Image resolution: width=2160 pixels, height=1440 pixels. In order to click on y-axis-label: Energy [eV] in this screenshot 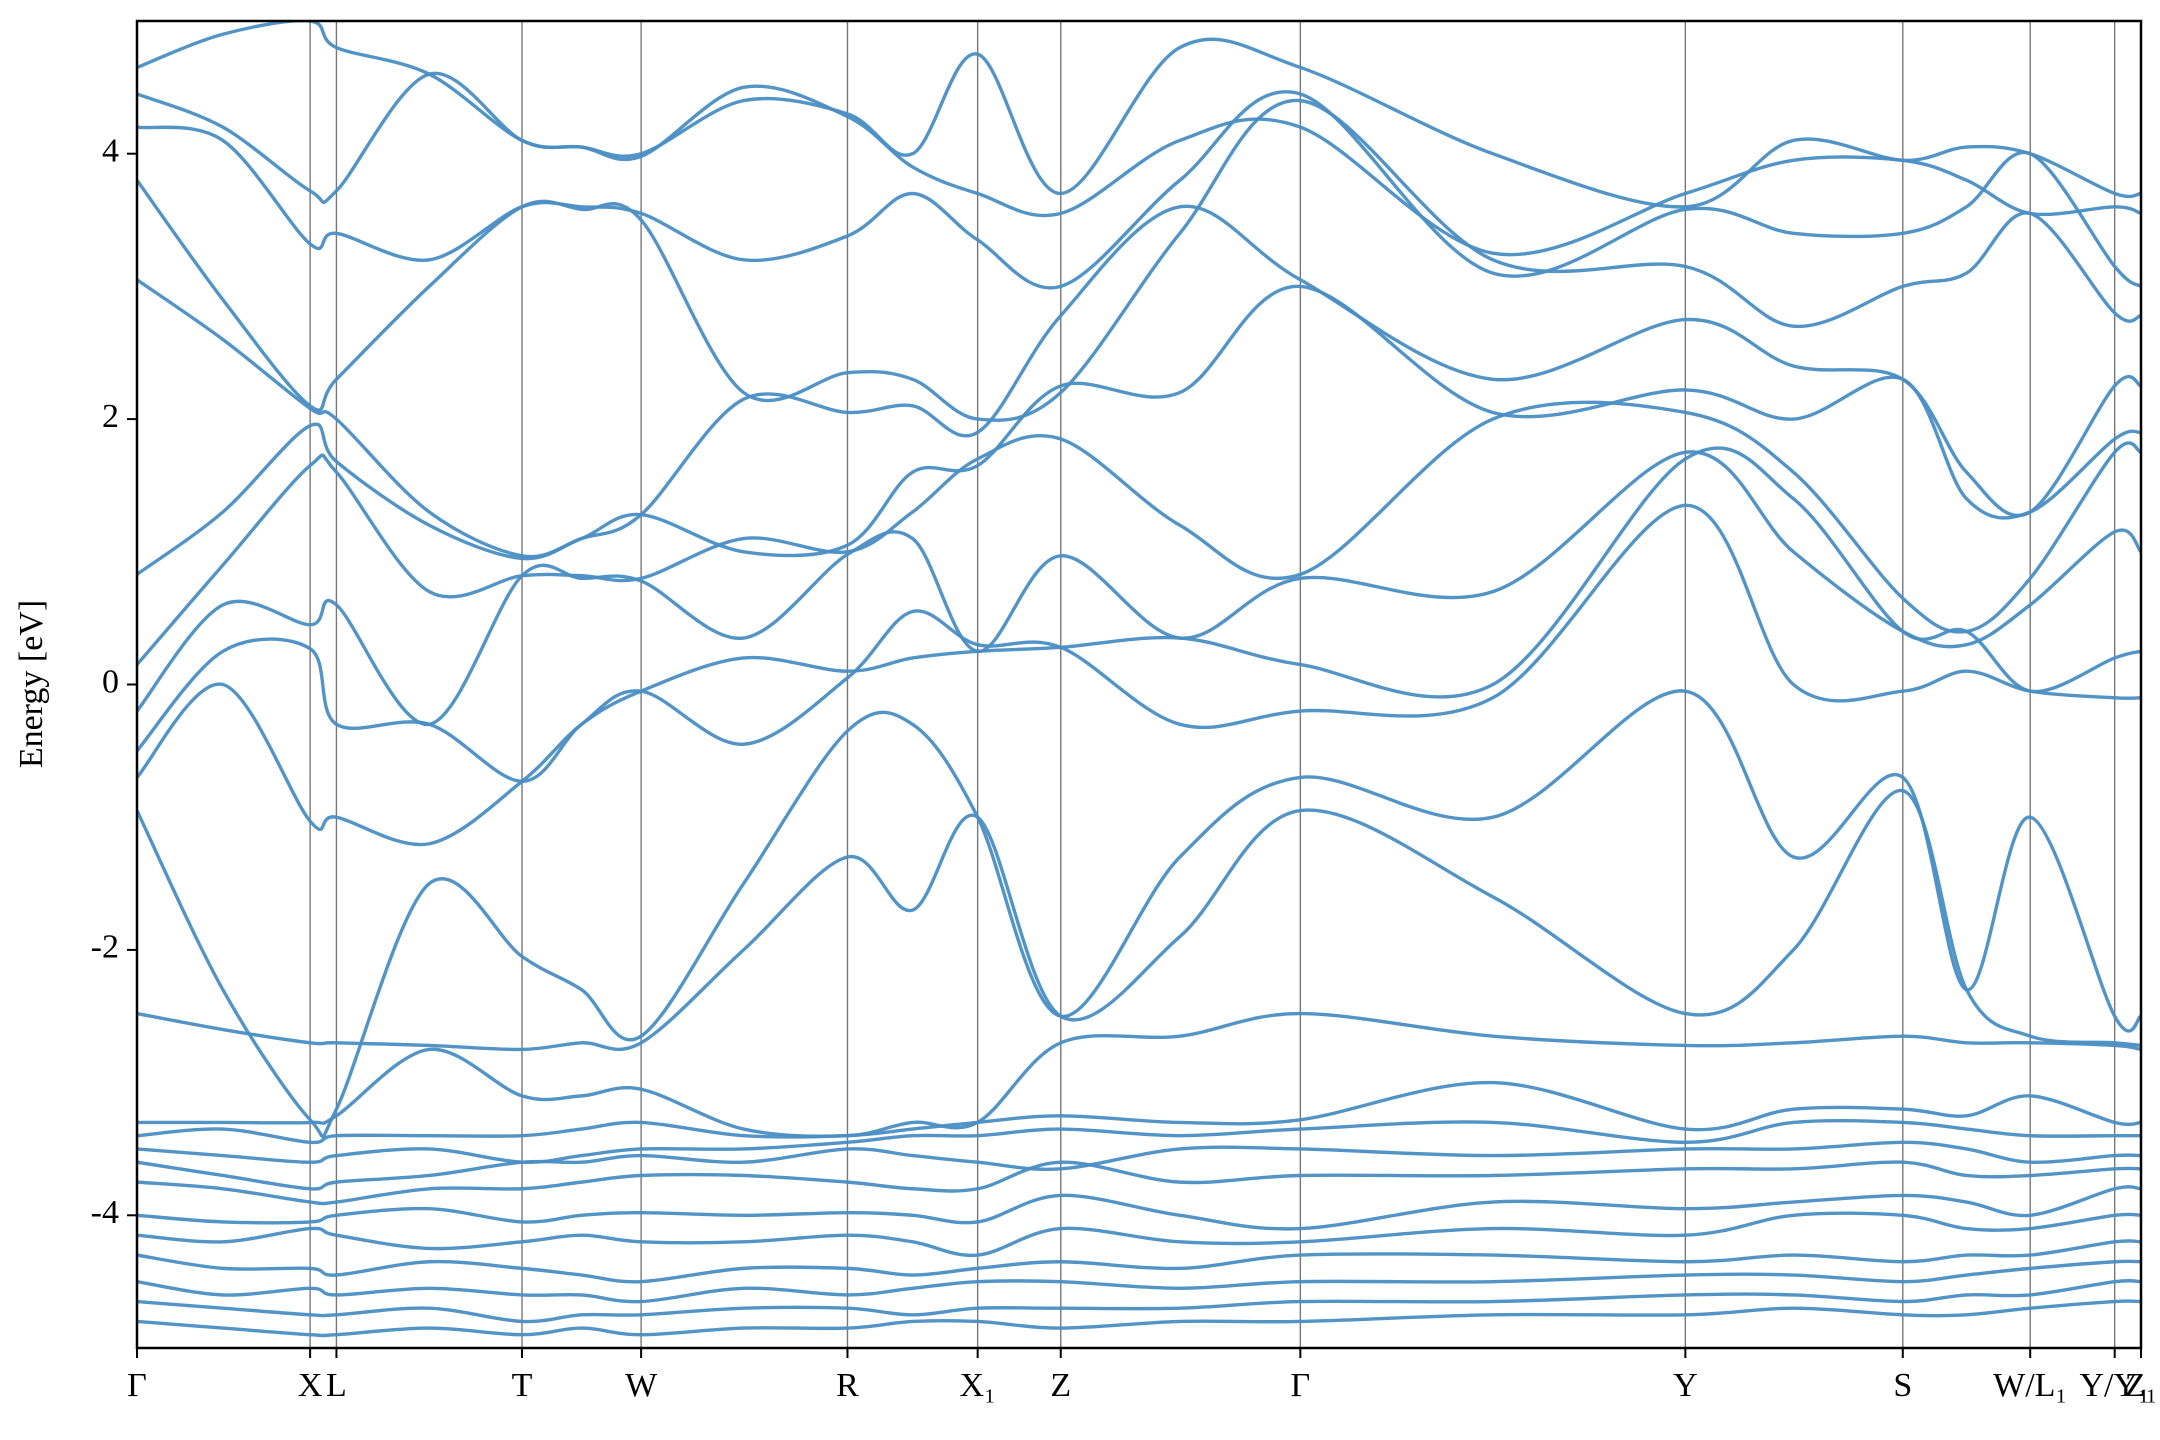, I will do `click(31, 684)`.